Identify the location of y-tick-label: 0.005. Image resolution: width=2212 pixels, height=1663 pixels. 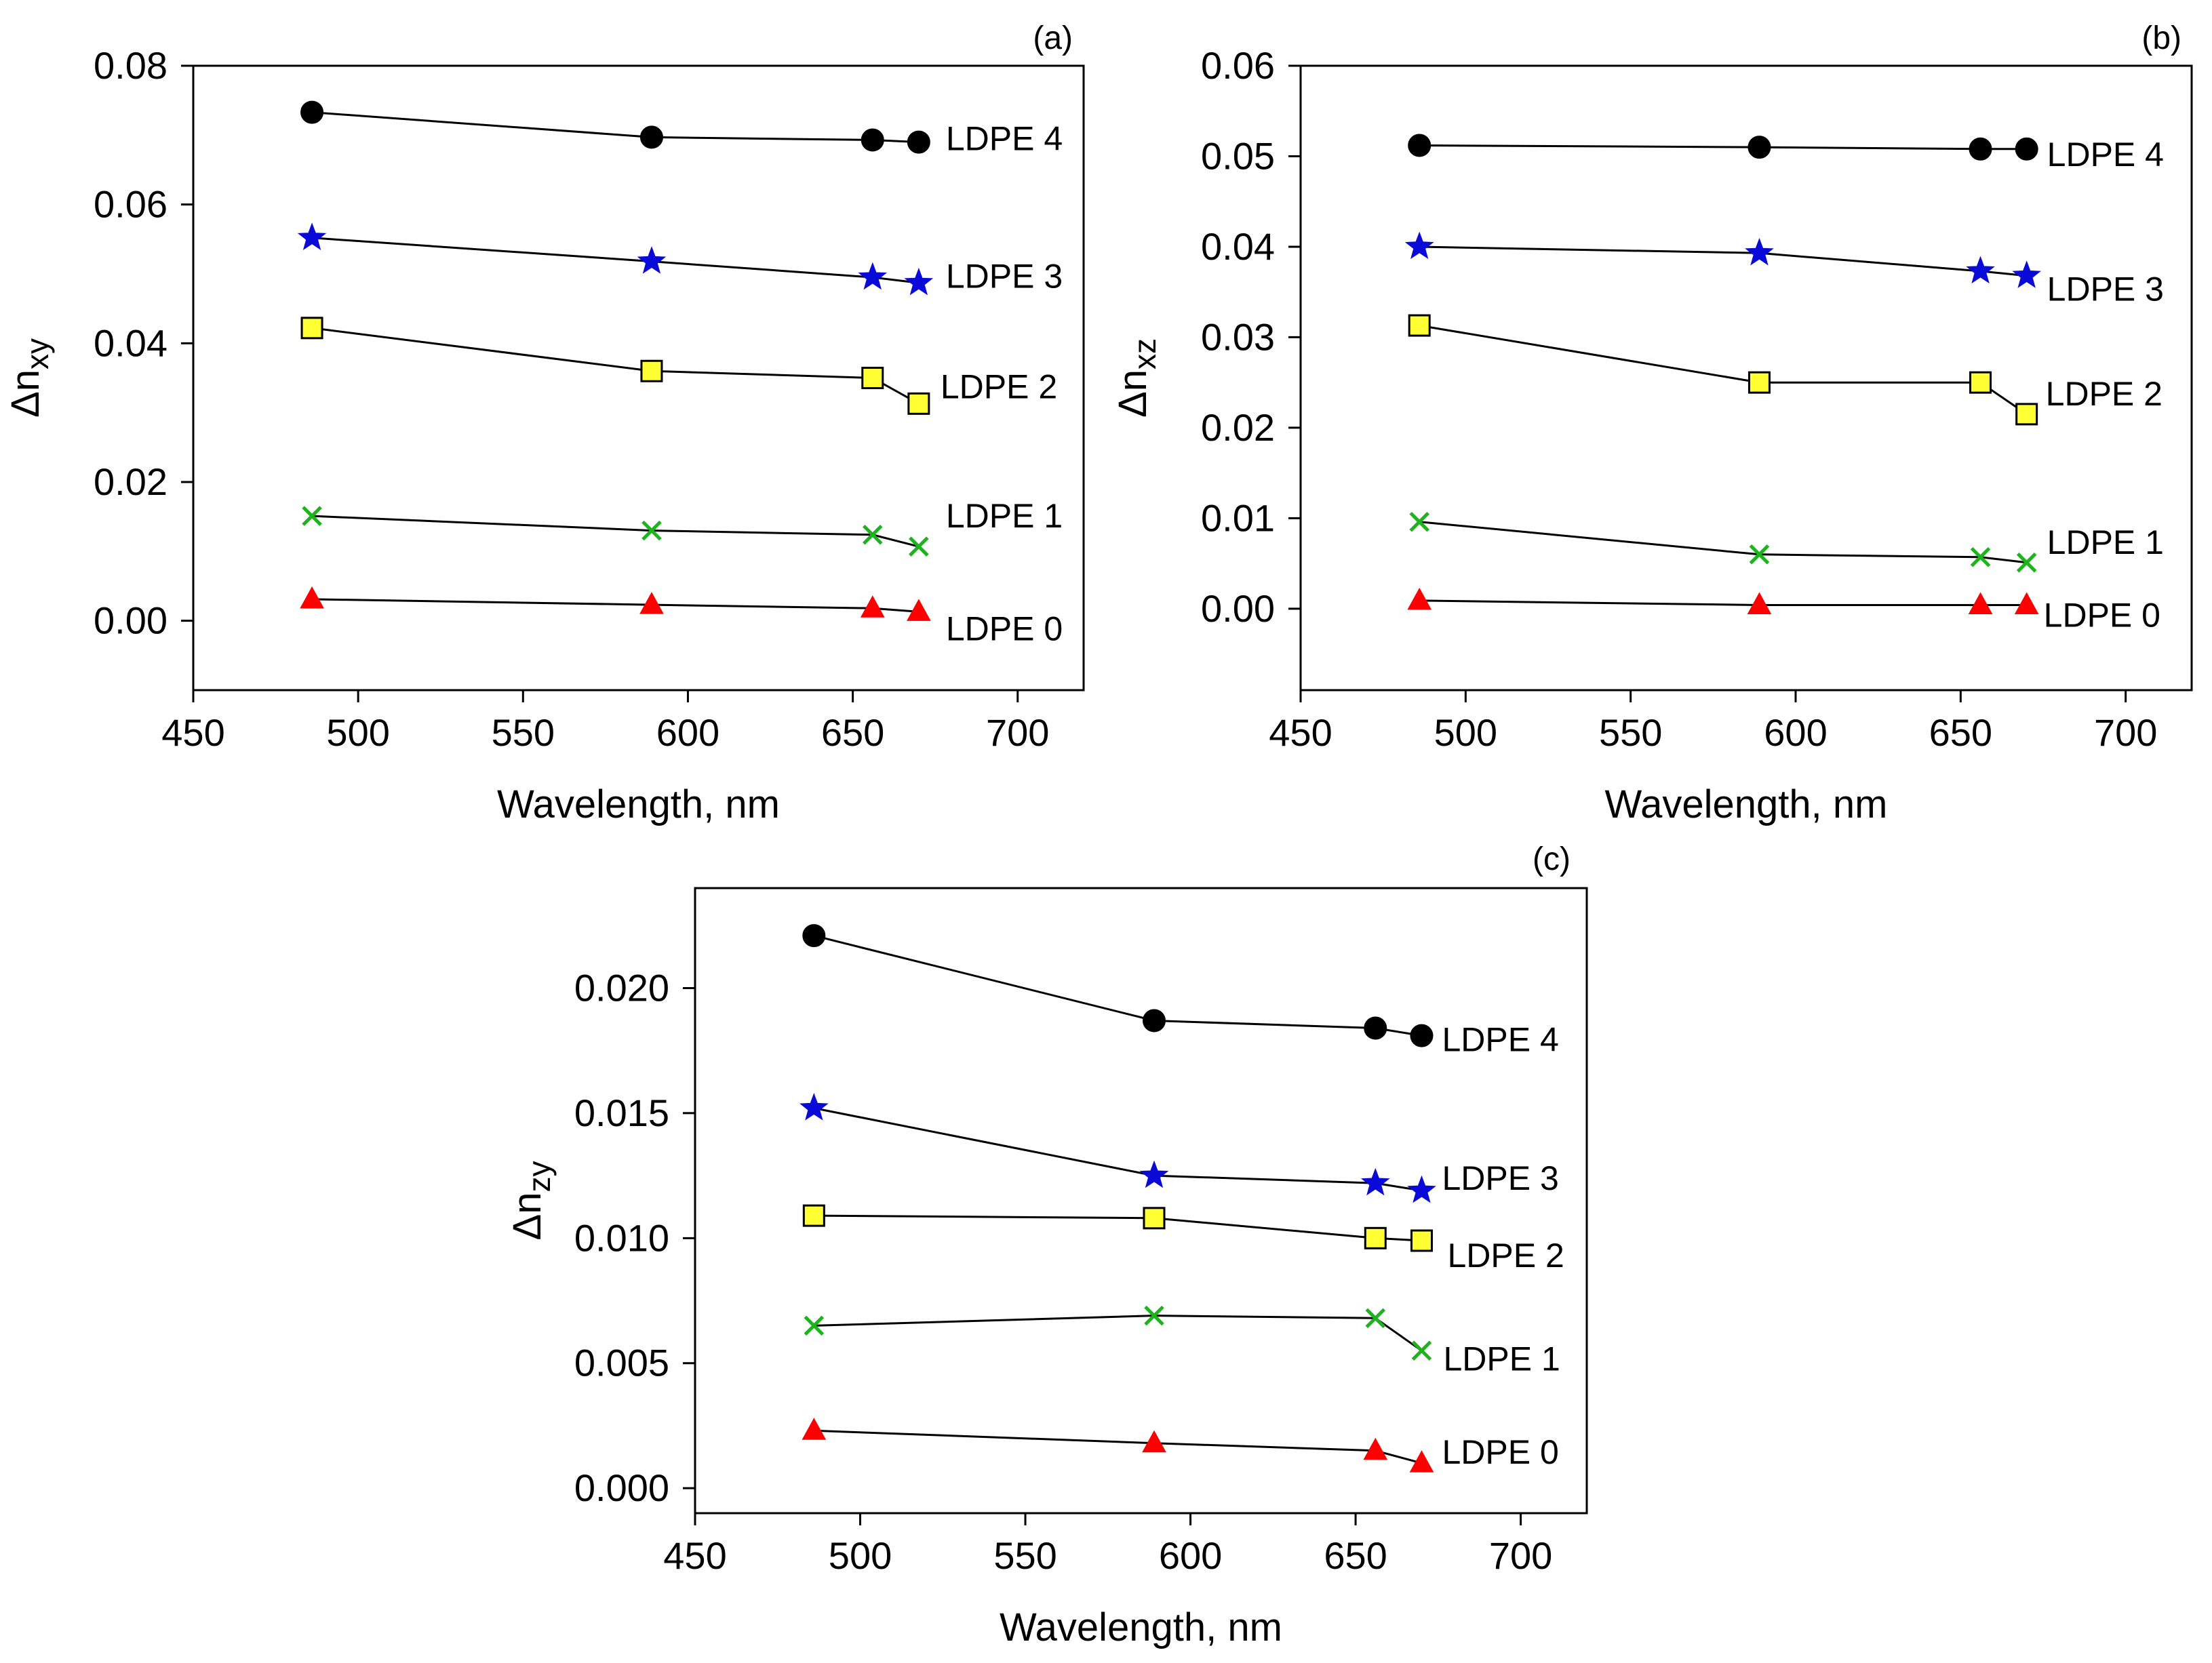
(622, 1363).